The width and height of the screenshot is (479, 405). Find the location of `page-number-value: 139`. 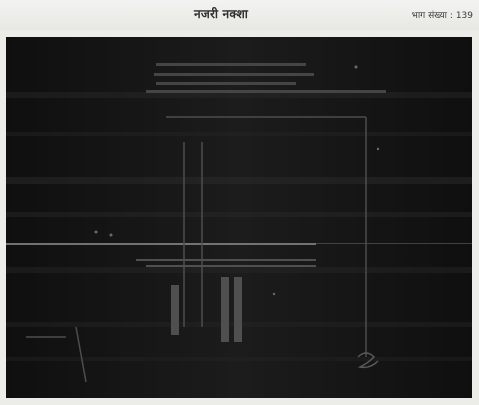

page-number-value: 139 is located at coordinates (464, 16).